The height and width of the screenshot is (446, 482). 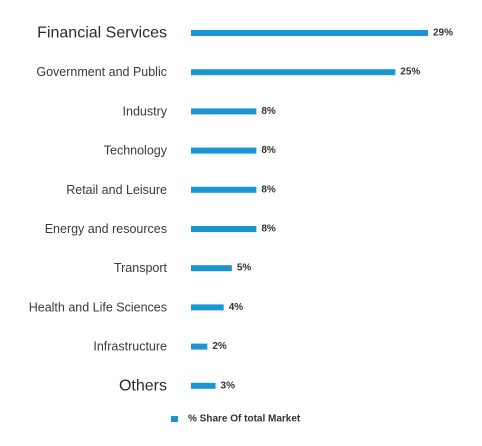 What do you see at coordinates (410, 72) in the screenshot?
I see `data-label: 25%` at bounding box center [410, 72].